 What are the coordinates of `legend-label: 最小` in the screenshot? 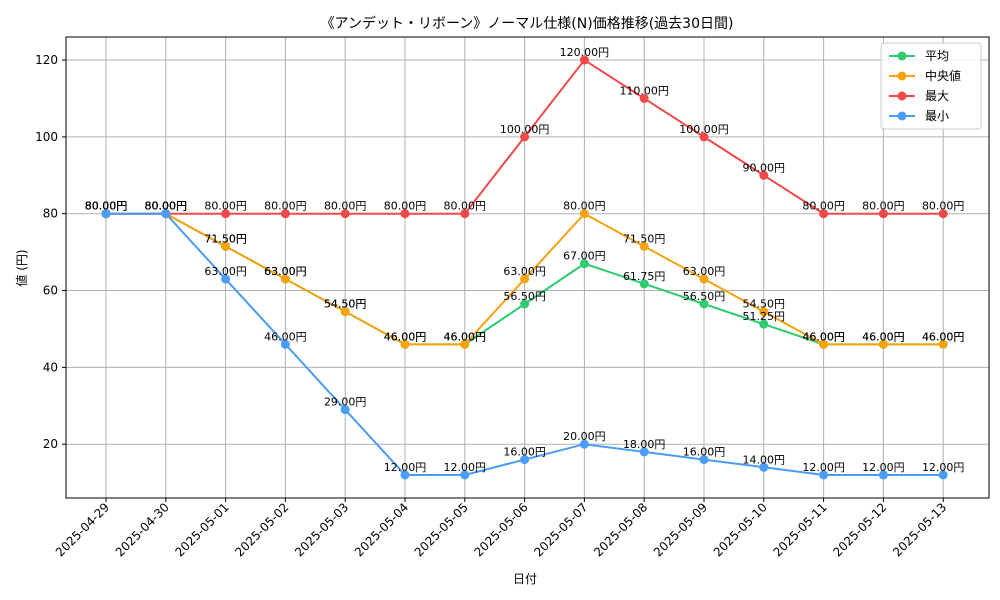 It's located at (937, 116).